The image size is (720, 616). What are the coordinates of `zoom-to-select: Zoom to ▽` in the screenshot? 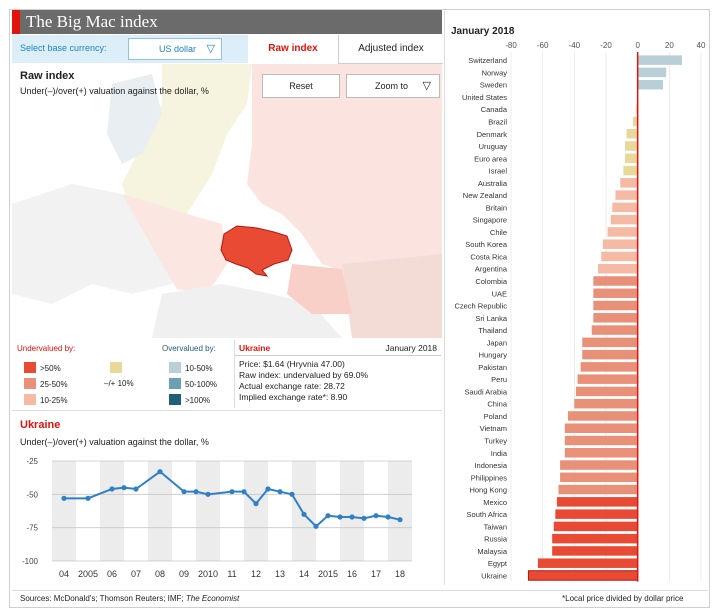 It's located at (393, 86).